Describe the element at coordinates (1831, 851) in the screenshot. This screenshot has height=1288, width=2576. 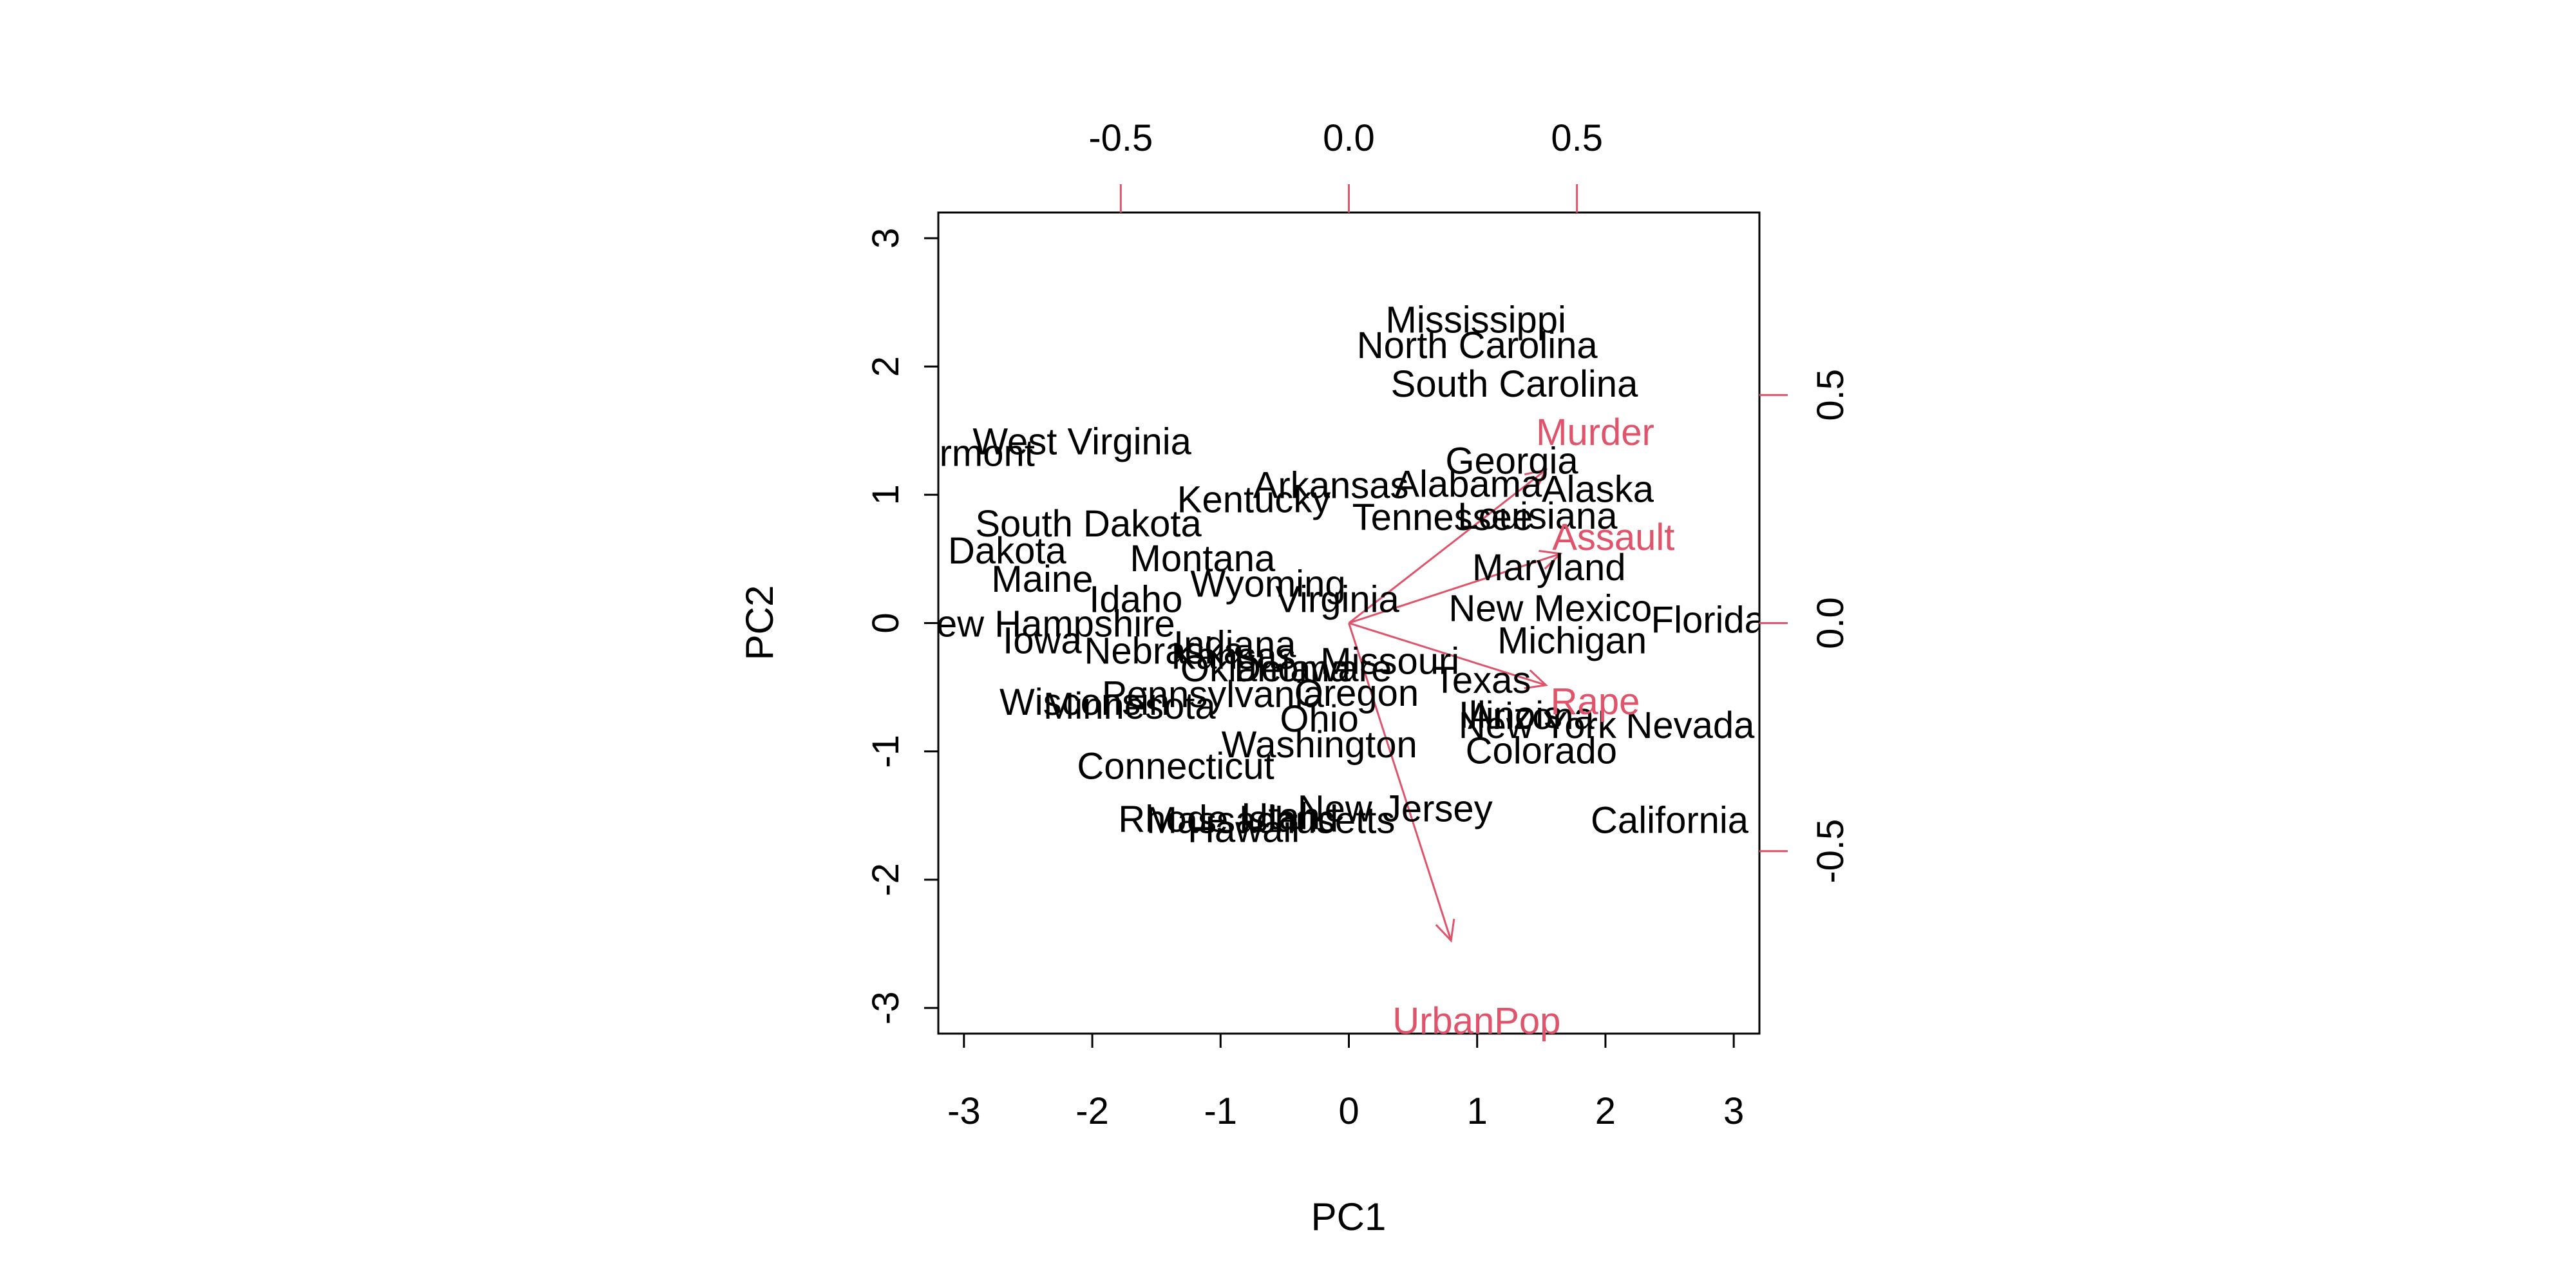
I see `right-tick-label: -0.5` at that location.